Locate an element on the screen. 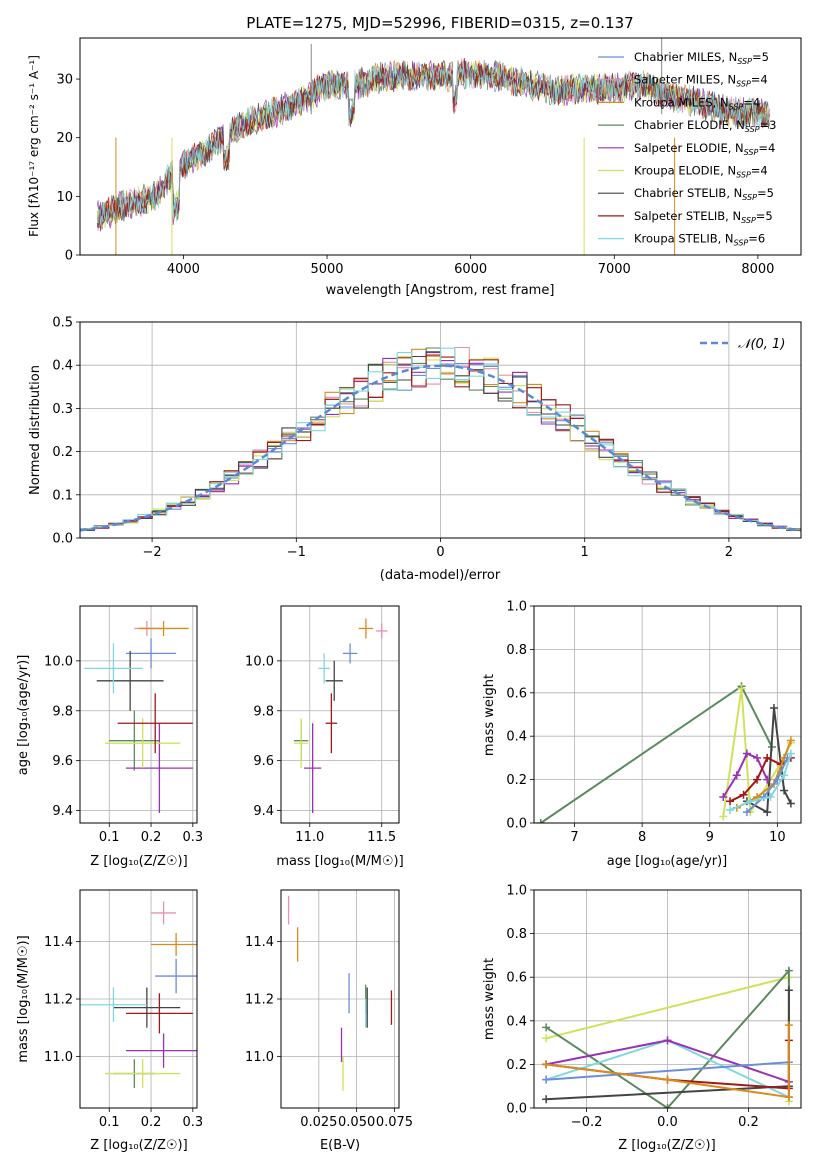 The height and width of the screenshot is (1170, 819). weight-z-ytick-label: 0.0 is located at coordinates (516, 1109).